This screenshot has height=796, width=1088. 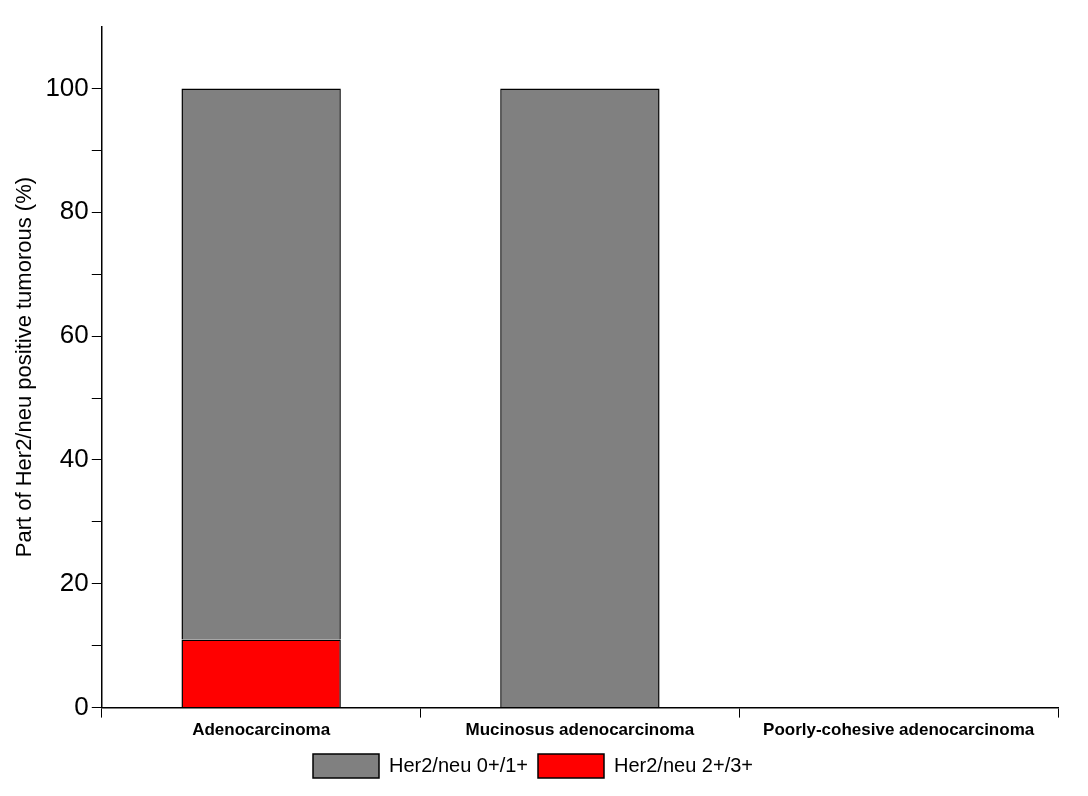 What do you see at coordinates (899, 730) in the screenshot?
I see `x-tick-label: Poorly-cohesive adenocarcinoma` at bounding box center [899, 730].